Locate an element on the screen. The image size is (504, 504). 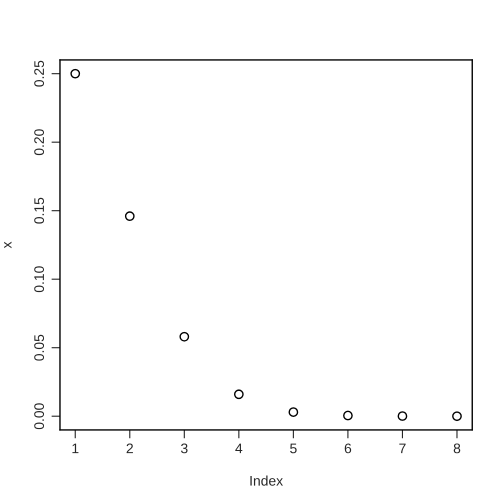
x-tick-label: 1 is located at coordinates (75, 449).